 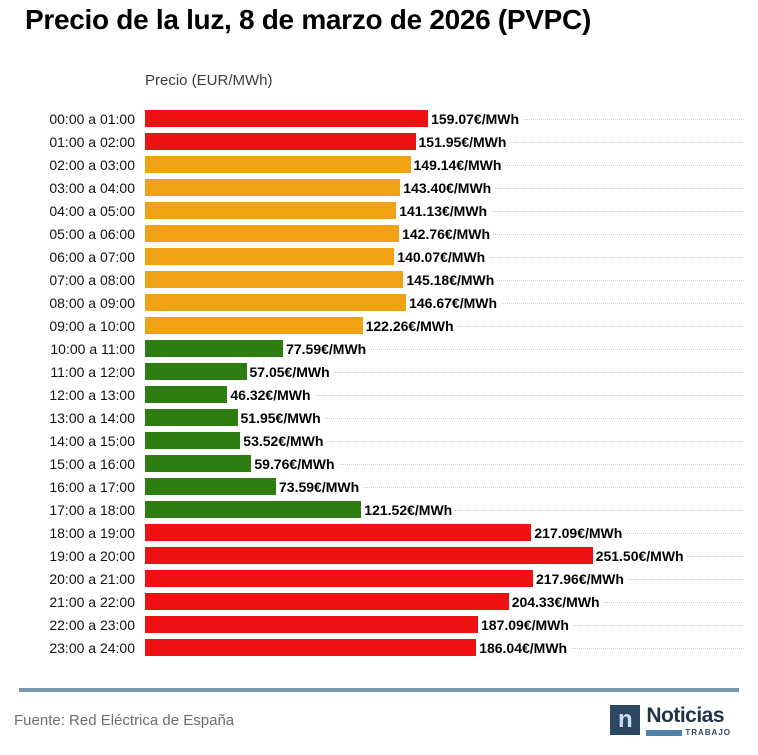 What do you see at coordinates (523, 647) in the screenshot?
I see `price-value-label: 186.04€/MWh` at bounding box center [523, 647].